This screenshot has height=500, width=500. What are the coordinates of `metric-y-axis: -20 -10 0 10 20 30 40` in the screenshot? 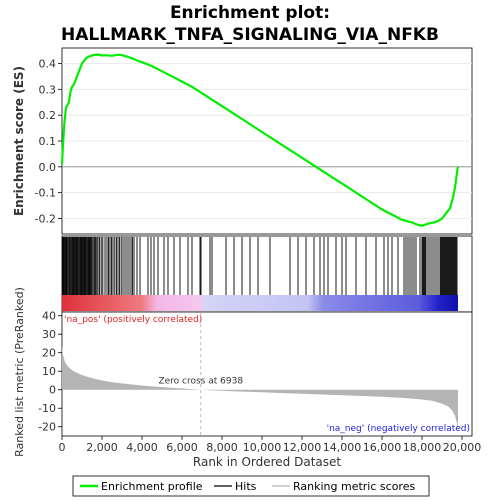 It's located at (50, 372).